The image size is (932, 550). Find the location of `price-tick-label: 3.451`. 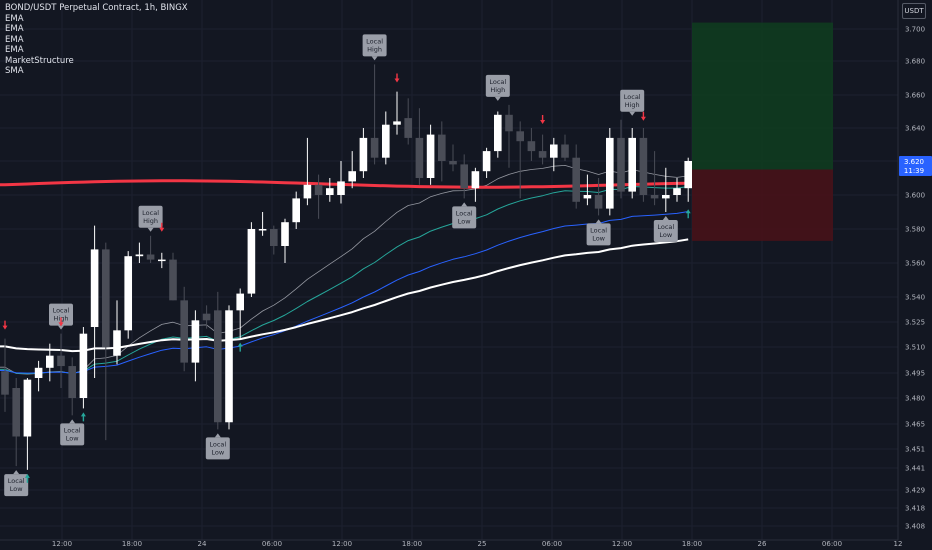

price-tick-label: 3.451 is located at coordinates (915, 450).